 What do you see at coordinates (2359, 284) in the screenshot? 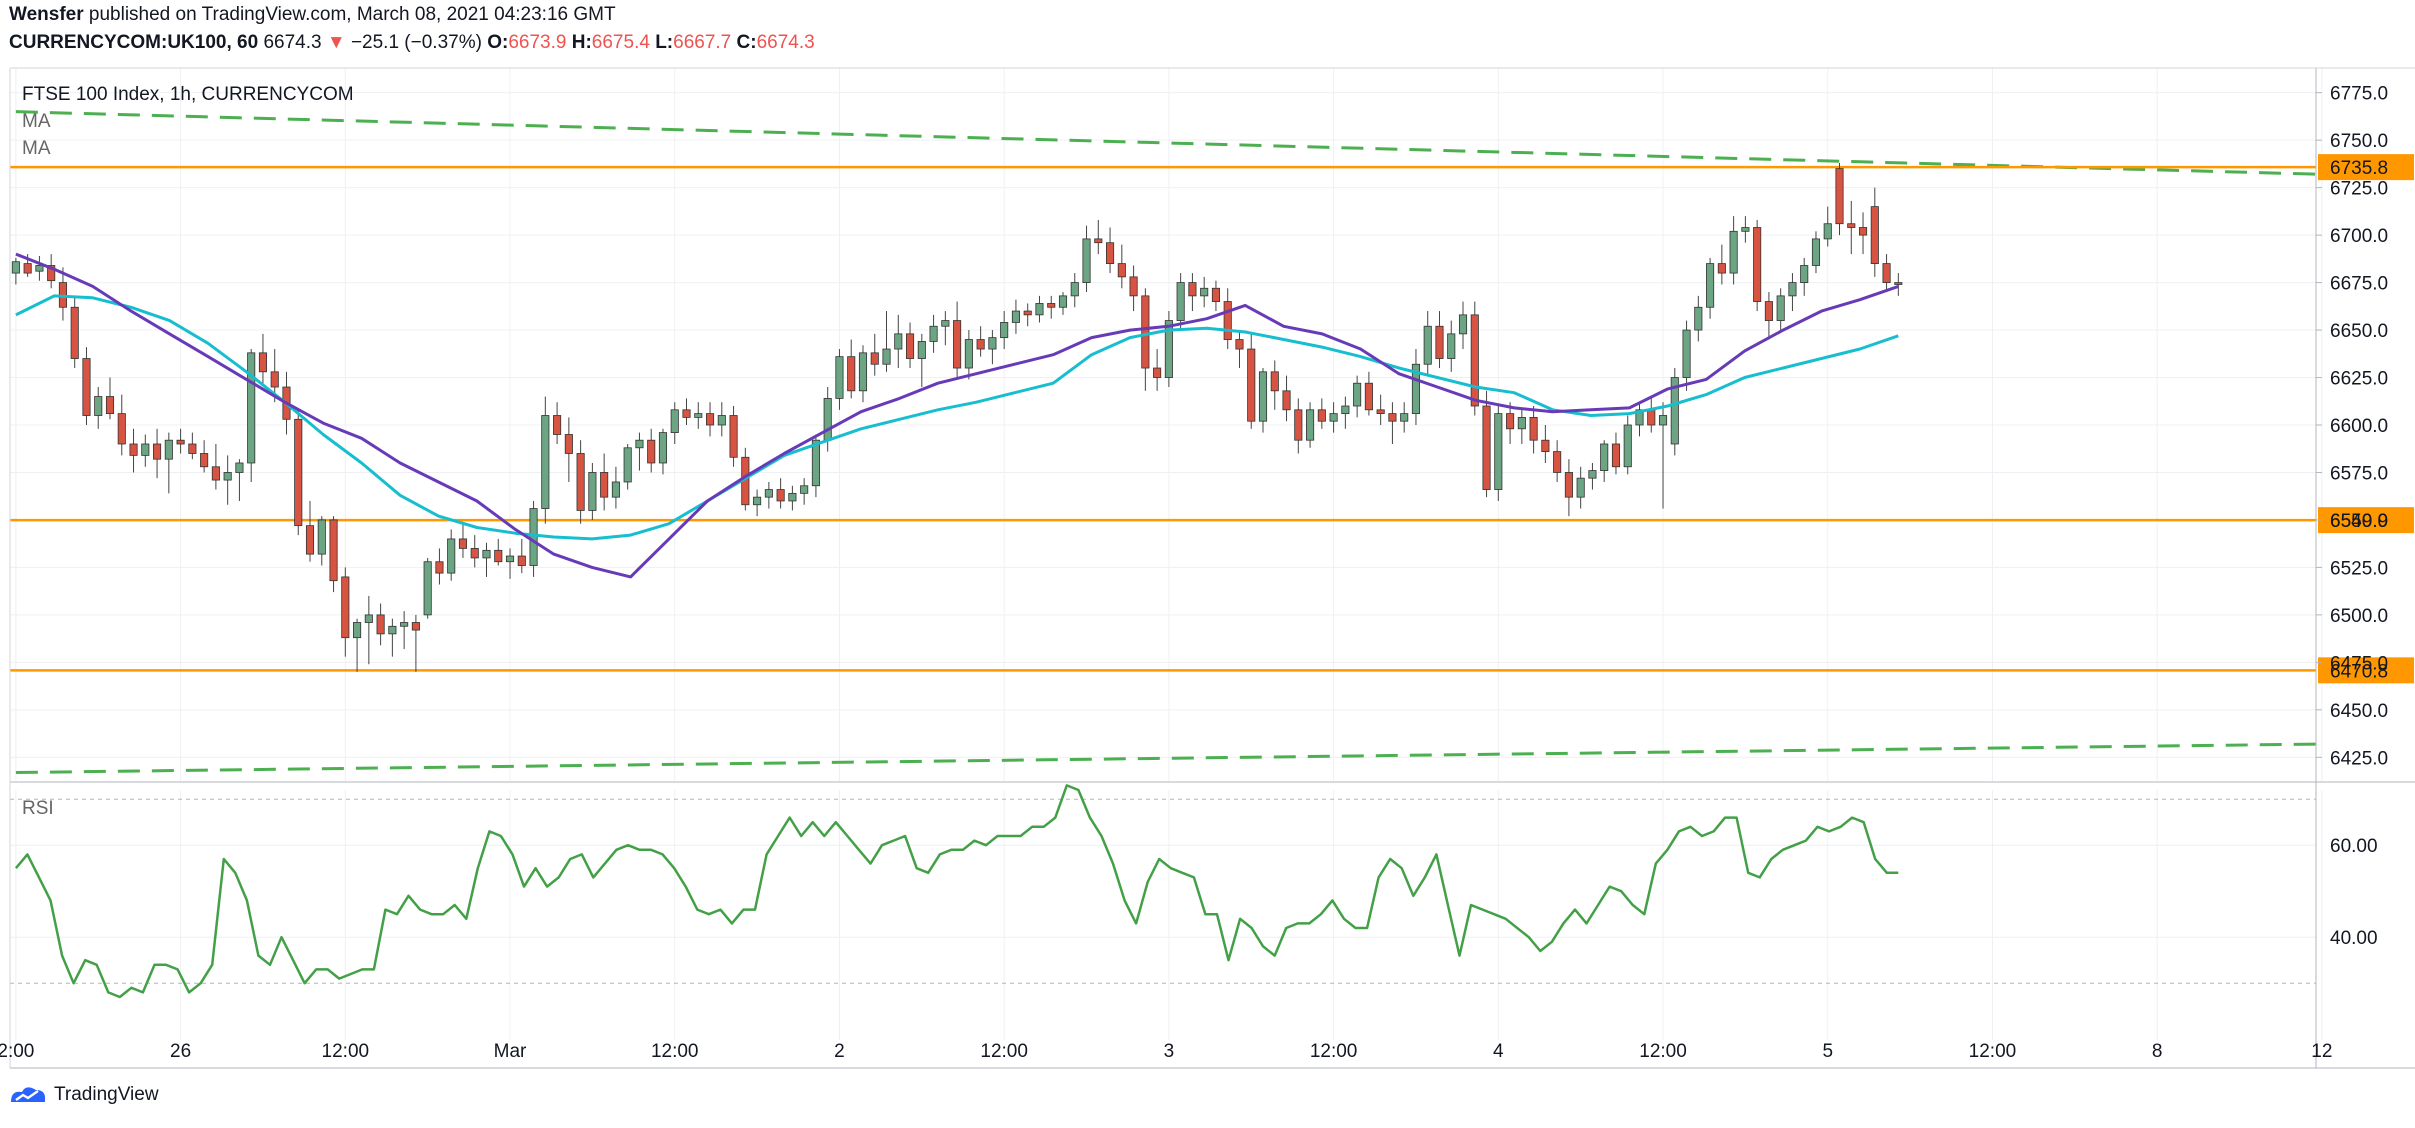
I see `price-tick-label: 6675.0` at bounding box center [2359, 284].